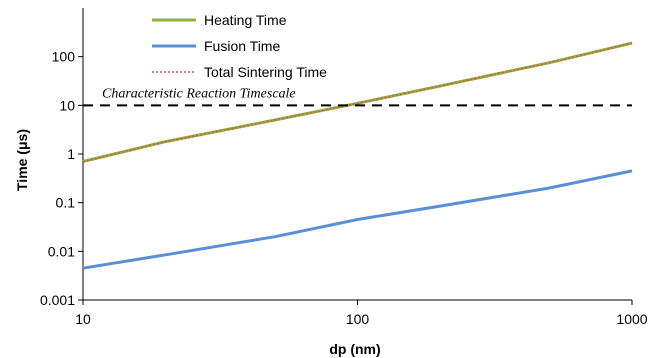 Image resolution: width=655 pixels, height=358 pixels. What do you see at coordinates (22, 160) in the screenshot?
I see `y-axis-title: Time (μs)` at bounding box center [22, 160].